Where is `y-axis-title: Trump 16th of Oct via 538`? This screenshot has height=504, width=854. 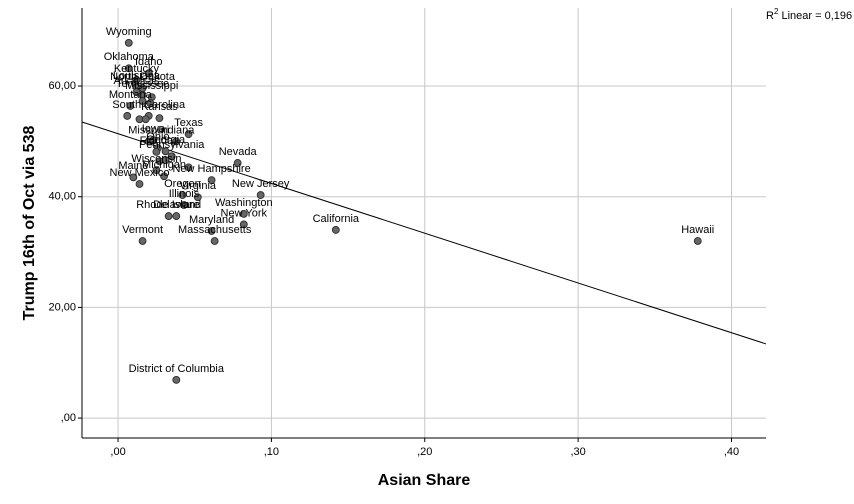 y-axis-title: Trump 16th of Oct via 538 is located at coordinates (29, 223).